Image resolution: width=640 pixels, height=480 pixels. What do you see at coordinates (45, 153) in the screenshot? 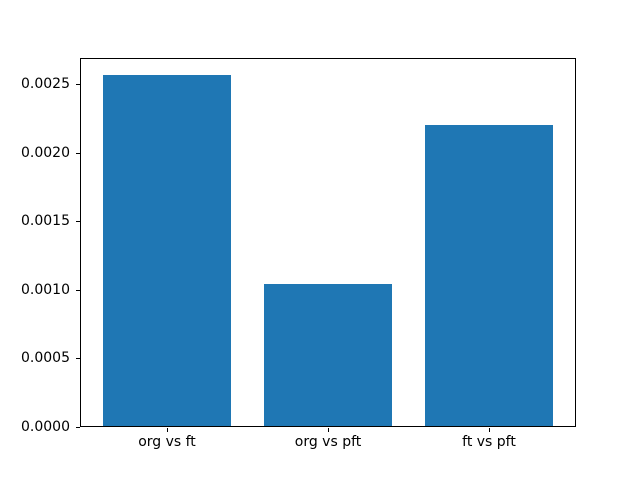
I see `y-tick-label: 0.0020` at bounding box center [45, 153].